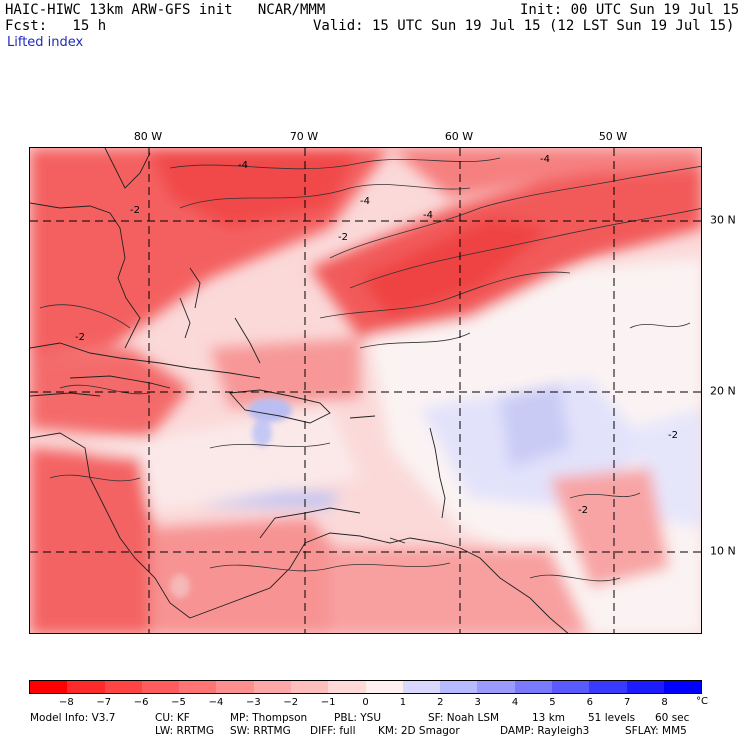  Describe the element at coordinates (56, 26) in the screenshot. I see `forecast-hour: Fcst: 15 h` at that location.